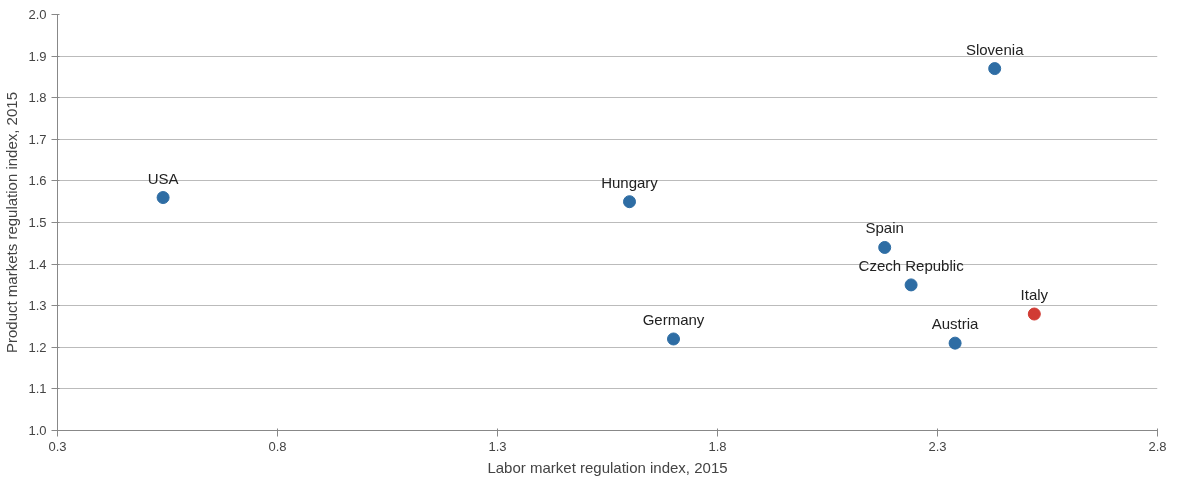 This screenshot has height=483, width=1192. Describe the element at coordinates (497, 446) in the screenshot. I see `x-tick-label: 1.3` at that location.